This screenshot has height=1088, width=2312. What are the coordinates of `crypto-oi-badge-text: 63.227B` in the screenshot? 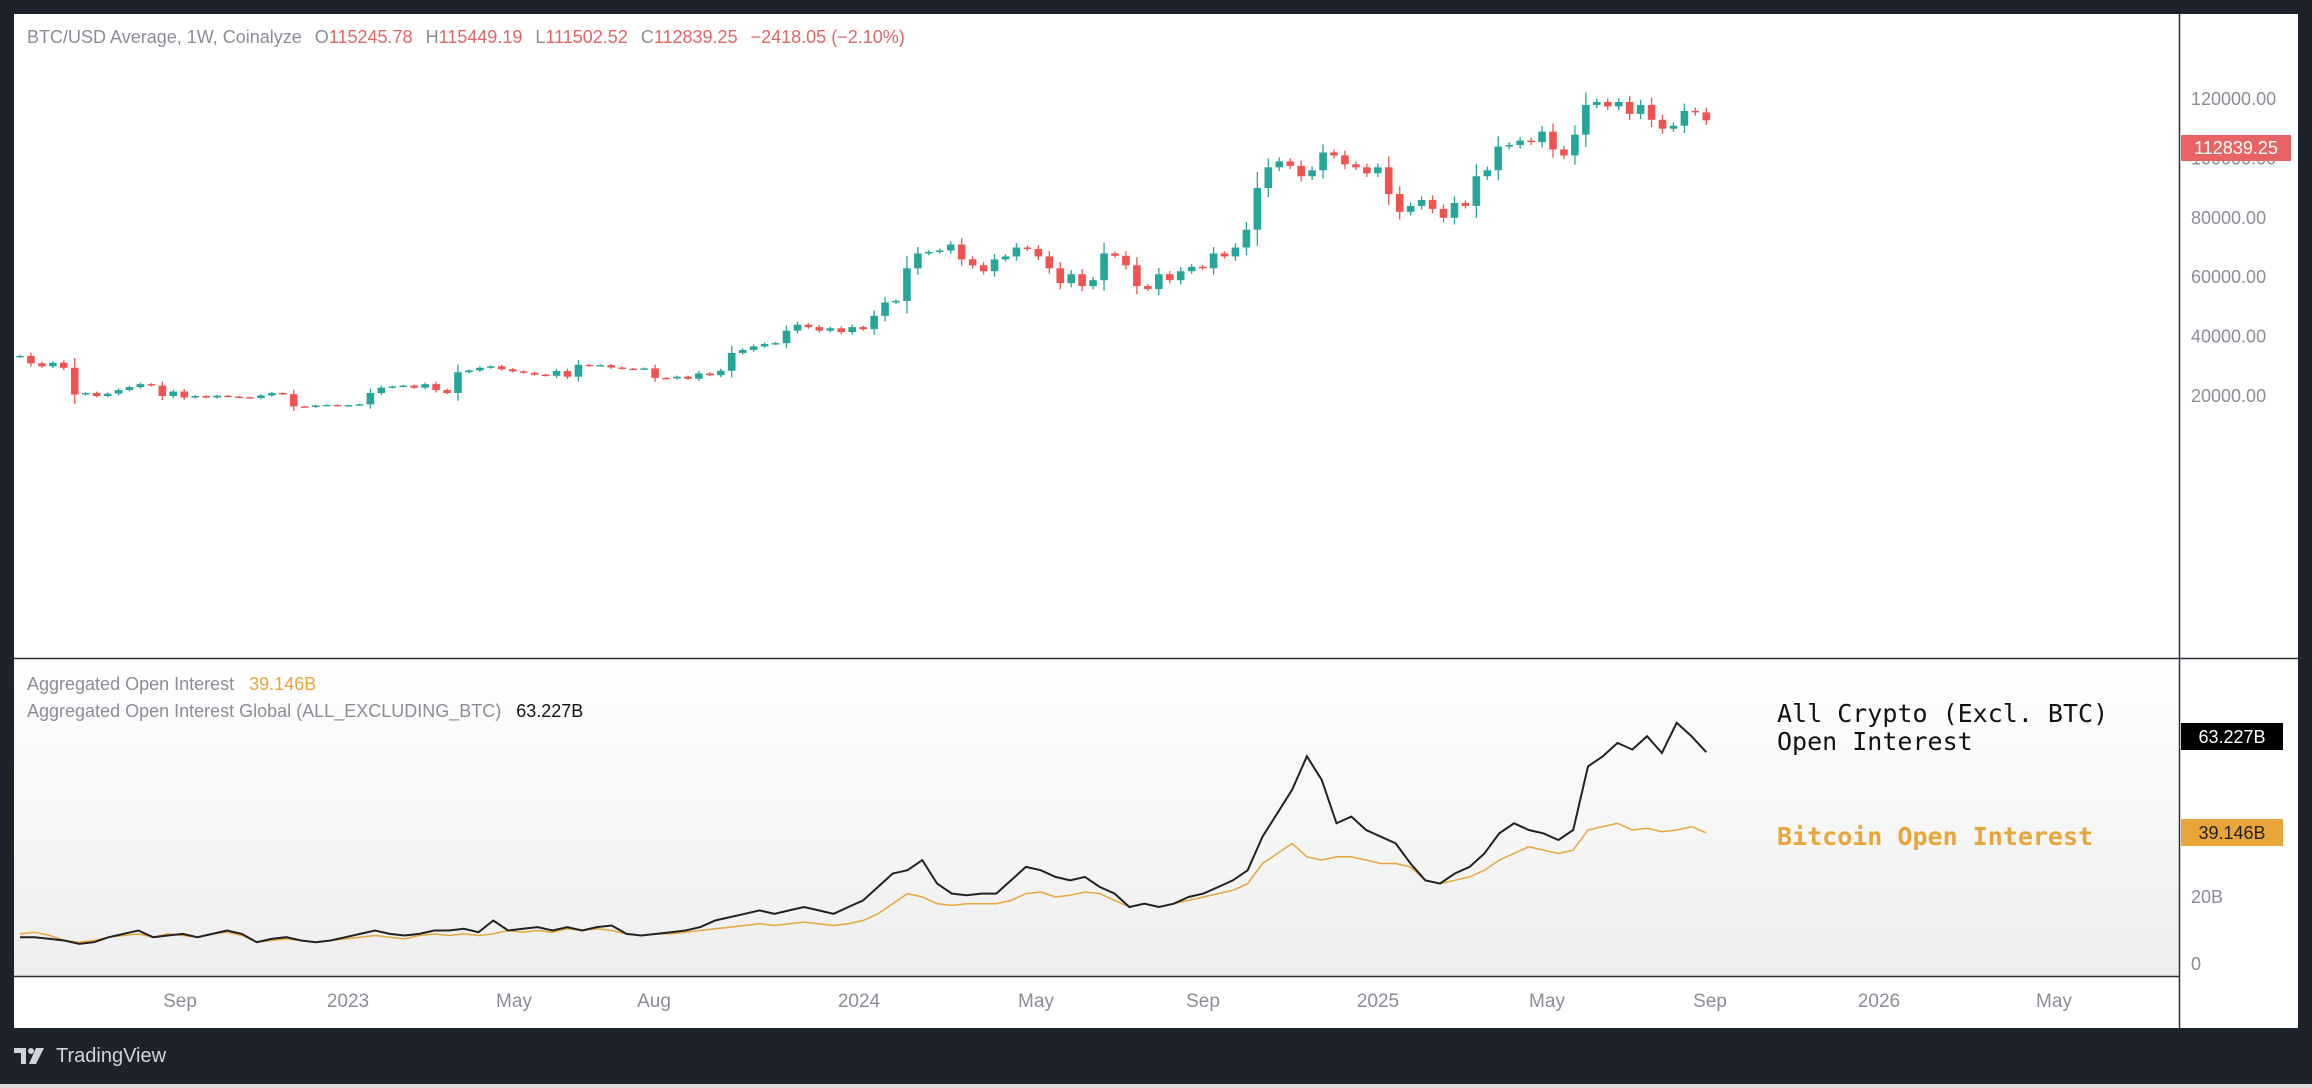 It's located at (2231, 737).